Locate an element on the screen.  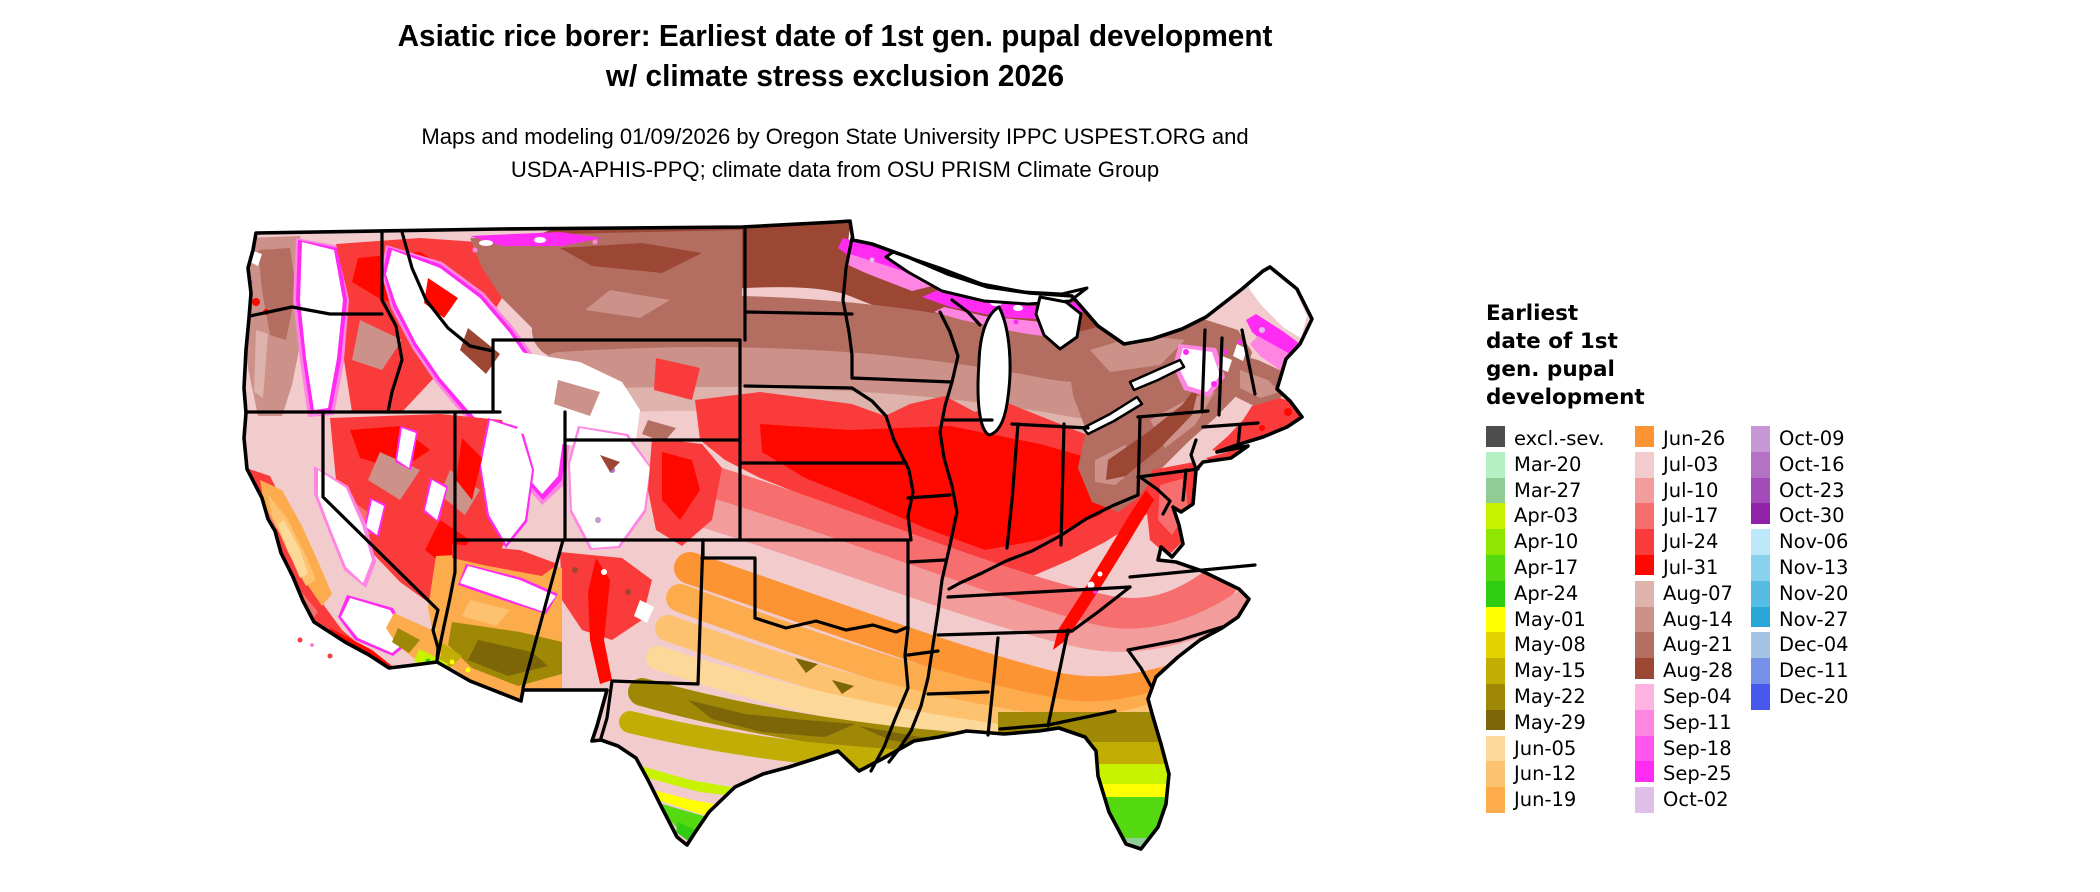
legend-item: May-15 is located at coordinates (1560, 671).